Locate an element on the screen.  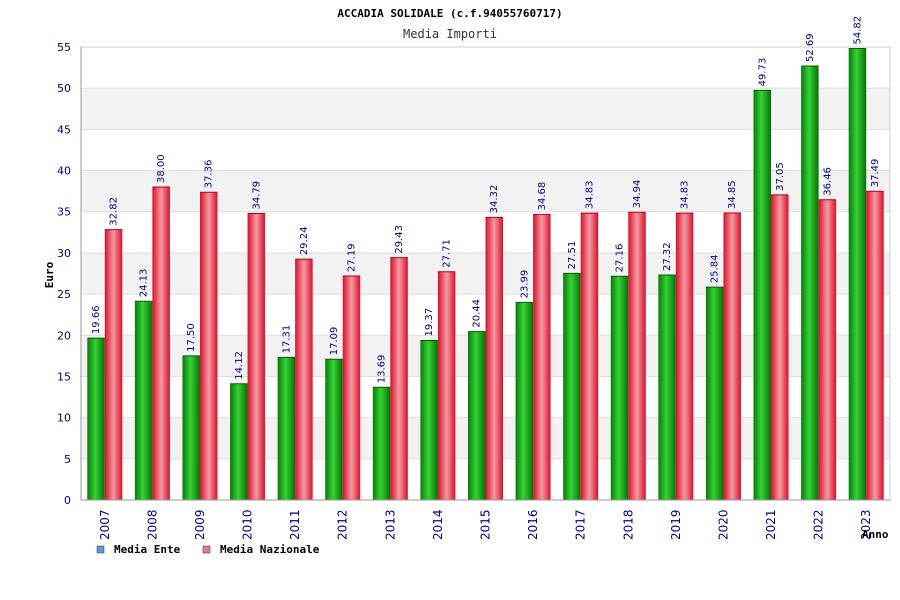
x-tick-label: 2009 is located at coordinates (200, 524).